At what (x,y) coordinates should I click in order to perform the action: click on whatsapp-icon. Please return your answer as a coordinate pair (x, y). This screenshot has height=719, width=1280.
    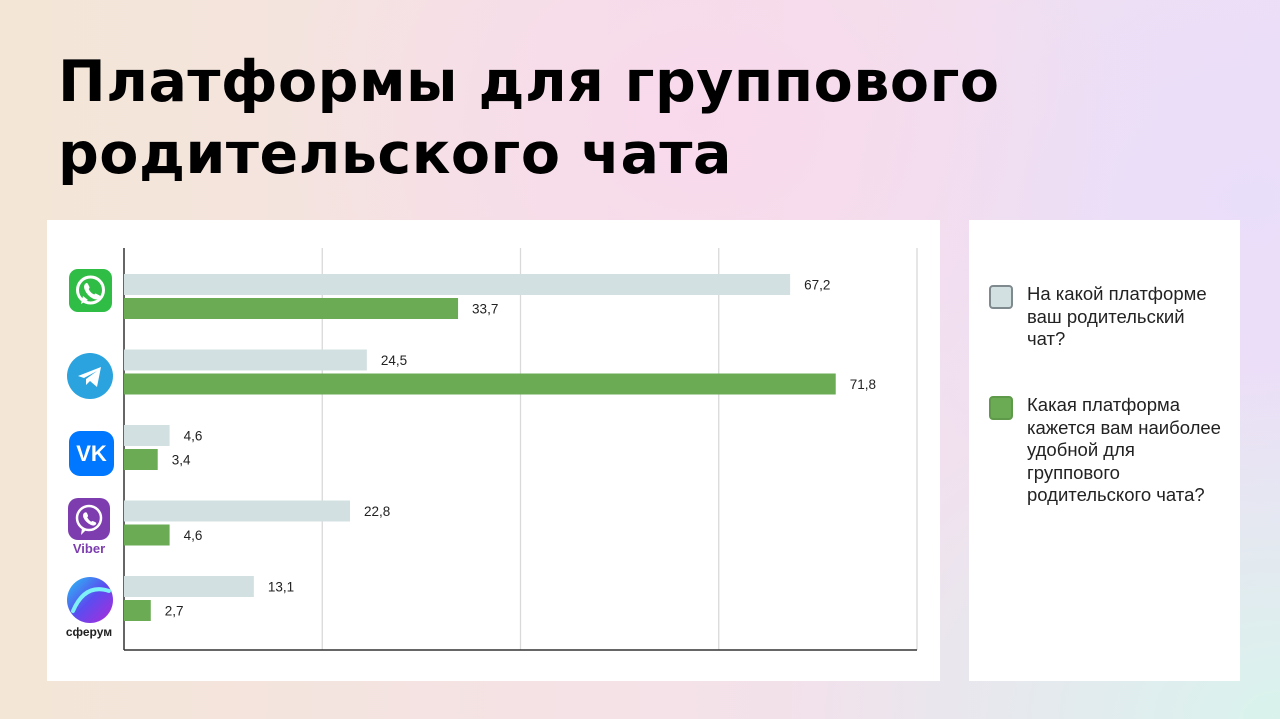
    Looking at the image, I should click on (90, 290).